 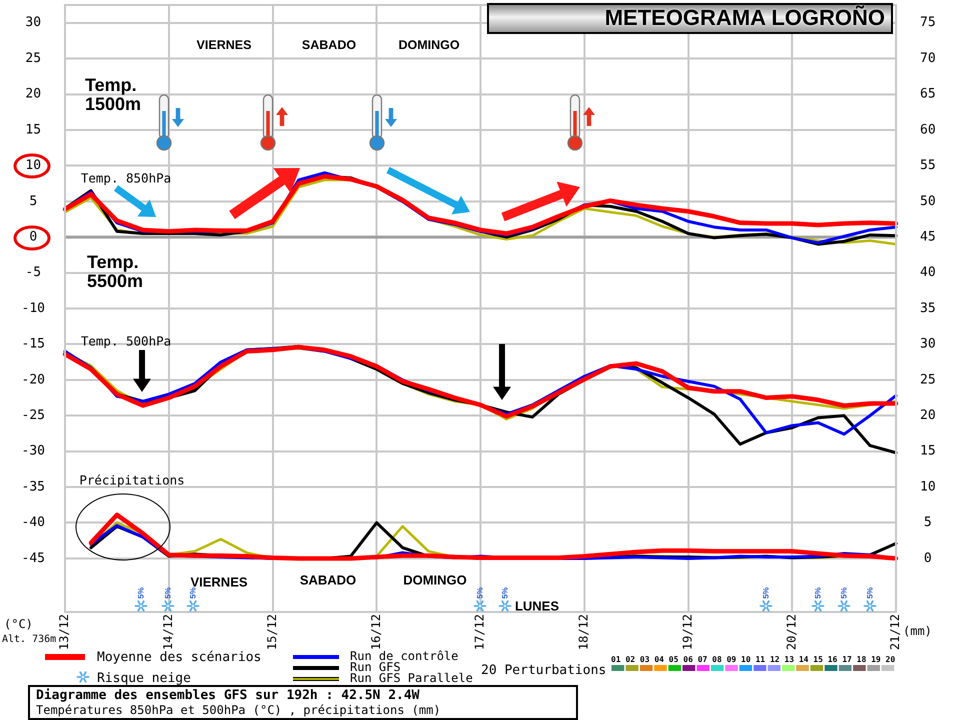 I want to click on y-tick-label: 15, so click(x=33, y=130).